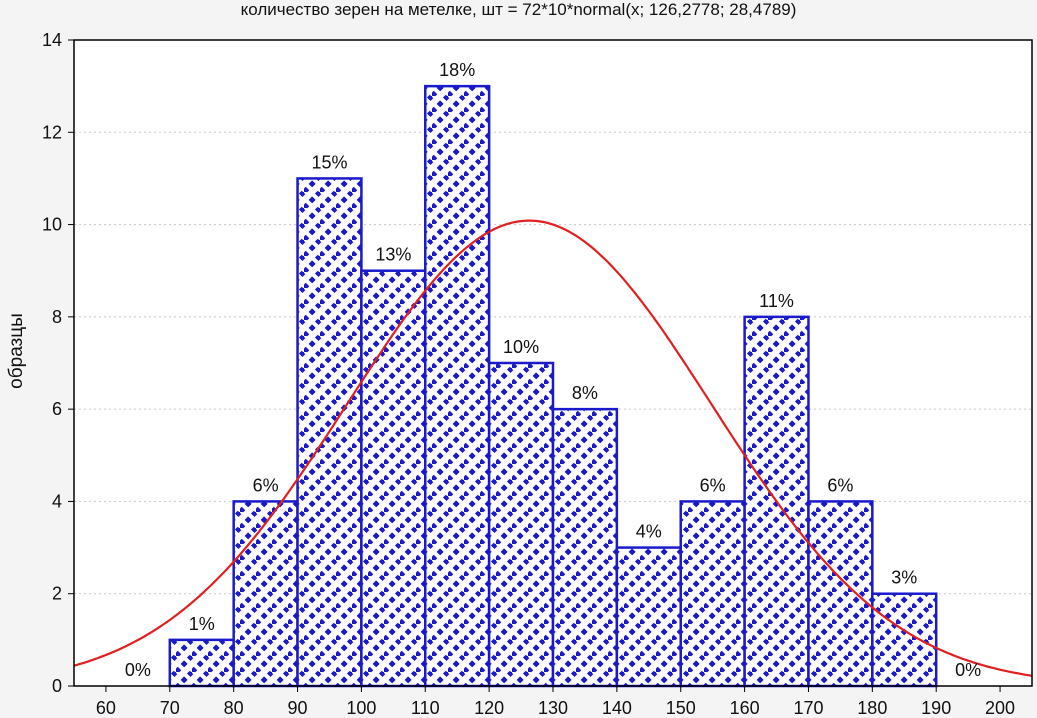 The width and height of the screenshot is (1037, 718). What do you see at coordinates (329, 162) in the screenshot?
I see `bar-percent-label: 15%` at bounding box center [329, 162].